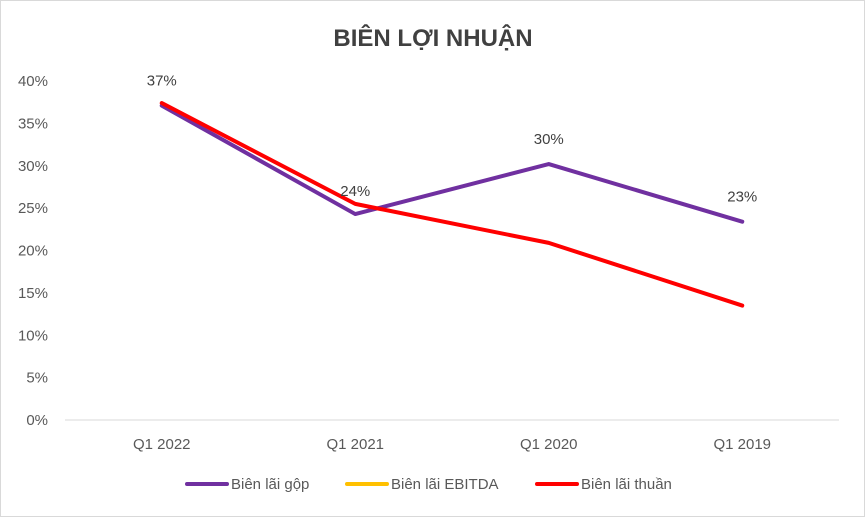 The height and width of the screenshot is (517, 865). I want to click on data-label: 23%, so click(742, 197).